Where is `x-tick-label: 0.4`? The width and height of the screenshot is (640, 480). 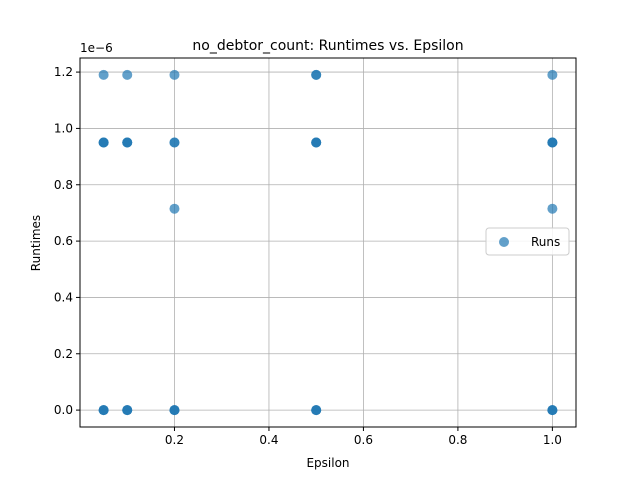 x-tick-label: 0.4 is located at coordinates (268, 440).